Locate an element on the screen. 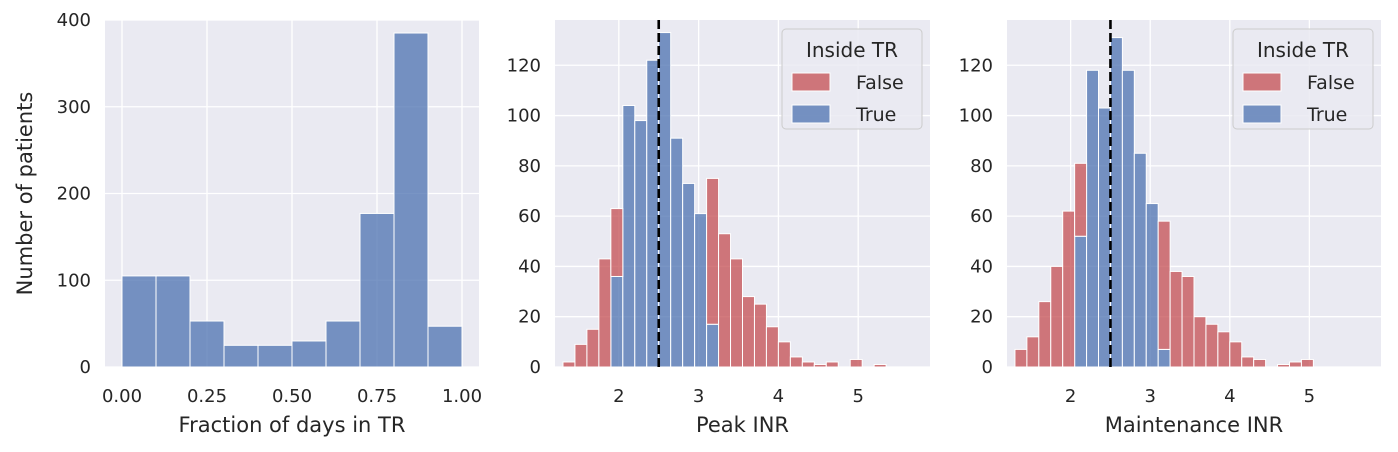 The height and width of the screenshot is (452, 1398). y-tick-label: 300 is located at coordinates (74, 107).